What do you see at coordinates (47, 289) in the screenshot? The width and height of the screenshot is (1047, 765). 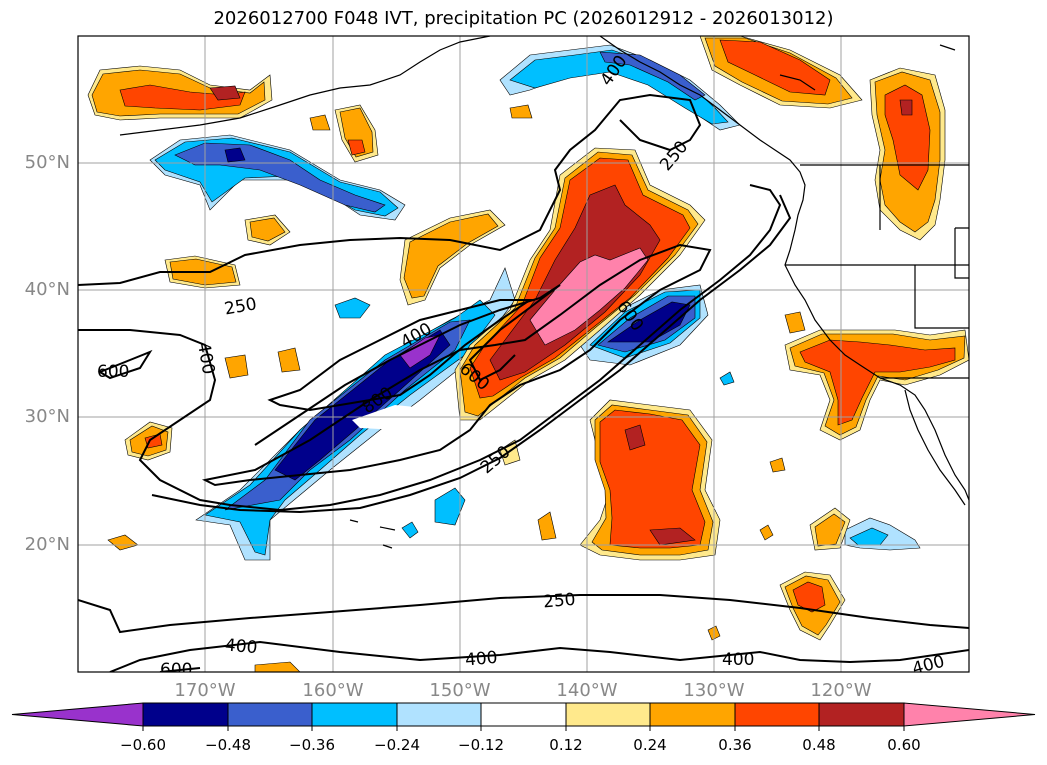 I see `lat-label: 40°N` at bounding box center [47, 289].